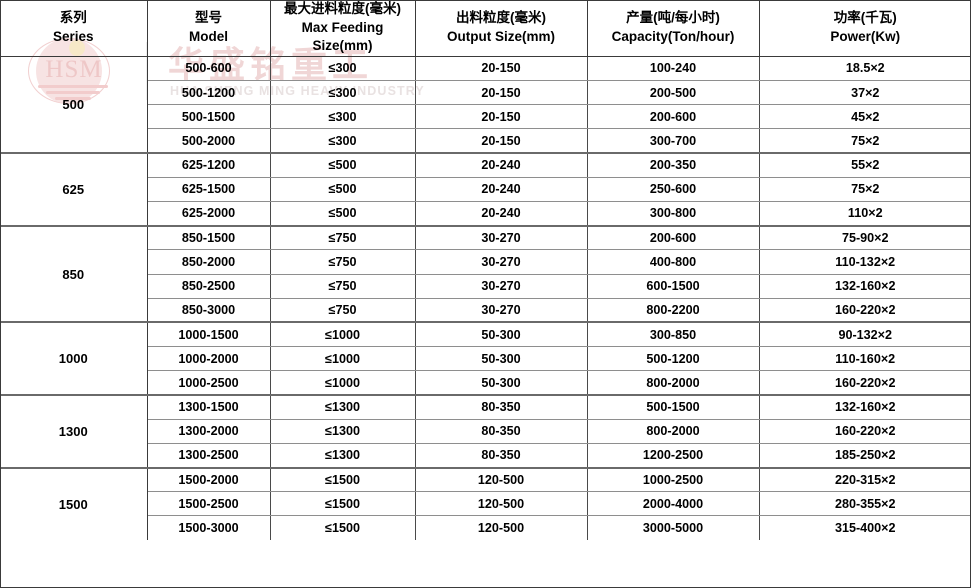 The width and height of the screenshot is (971, 588). I want to click on table-row: 850-3000 ≤750 30-270 800-2200 160-220×2, so click(485, 311).